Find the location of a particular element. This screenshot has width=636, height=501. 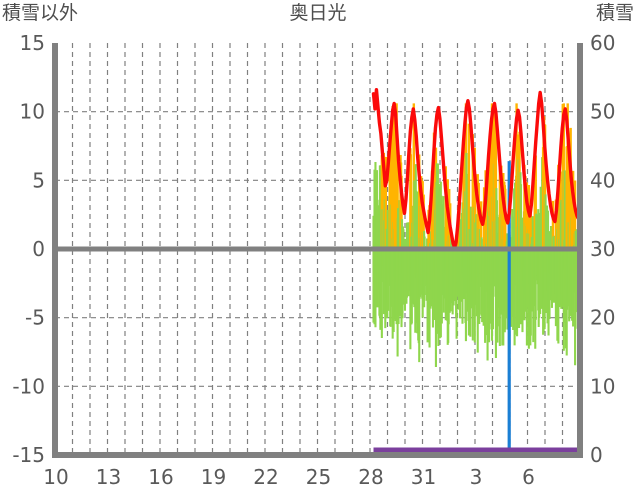

right-axis-tick-label: 50 is located at coordinates (602, 112).